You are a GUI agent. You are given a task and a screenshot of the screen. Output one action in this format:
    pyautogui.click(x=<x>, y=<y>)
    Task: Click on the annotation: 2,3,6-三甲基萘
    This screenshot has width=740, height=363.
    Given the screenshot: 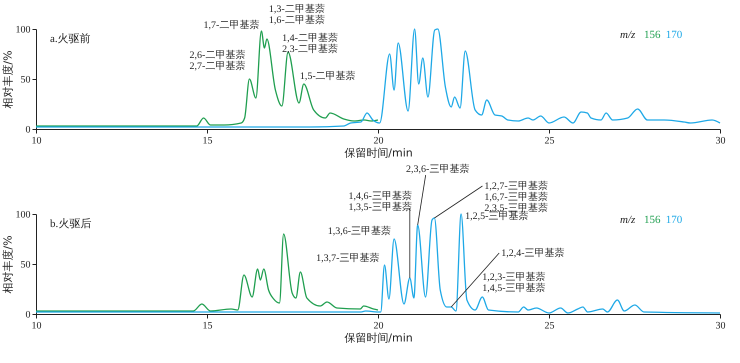 What is the action you would take?
    pyautogui.click(x=438, y=169)
    